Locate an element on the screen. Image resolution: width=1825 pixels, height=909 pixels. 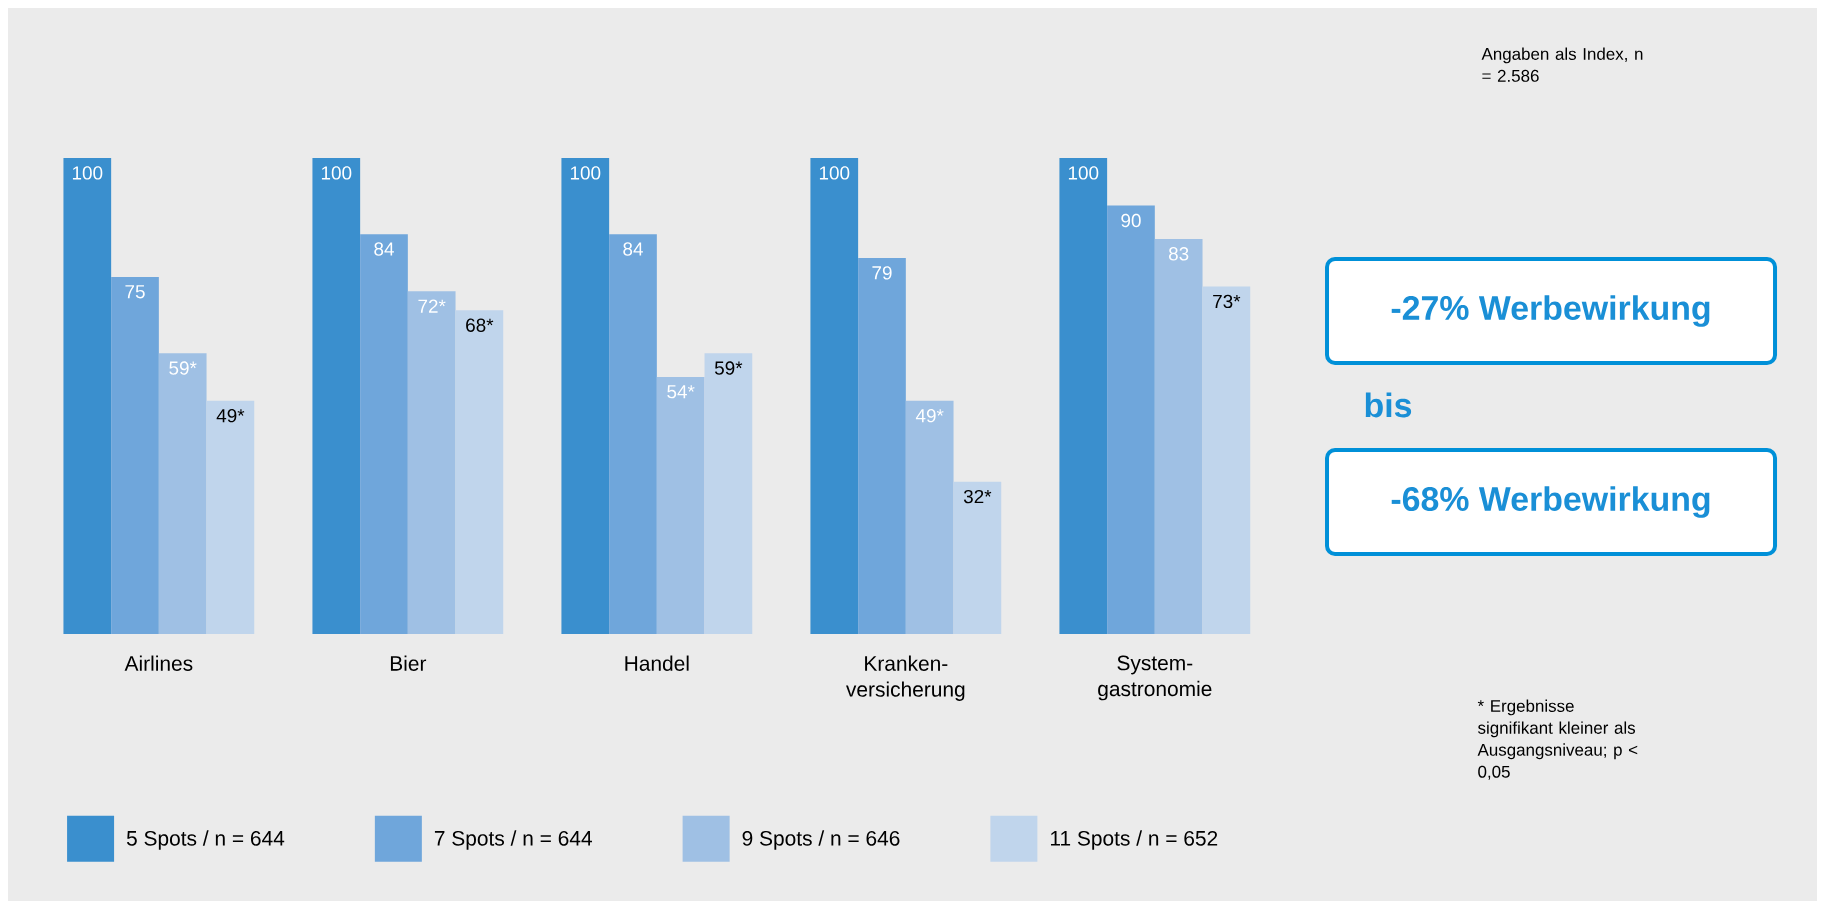
legend-label: 11 Spots / n = 652 is located at coordinates (1134, 840).